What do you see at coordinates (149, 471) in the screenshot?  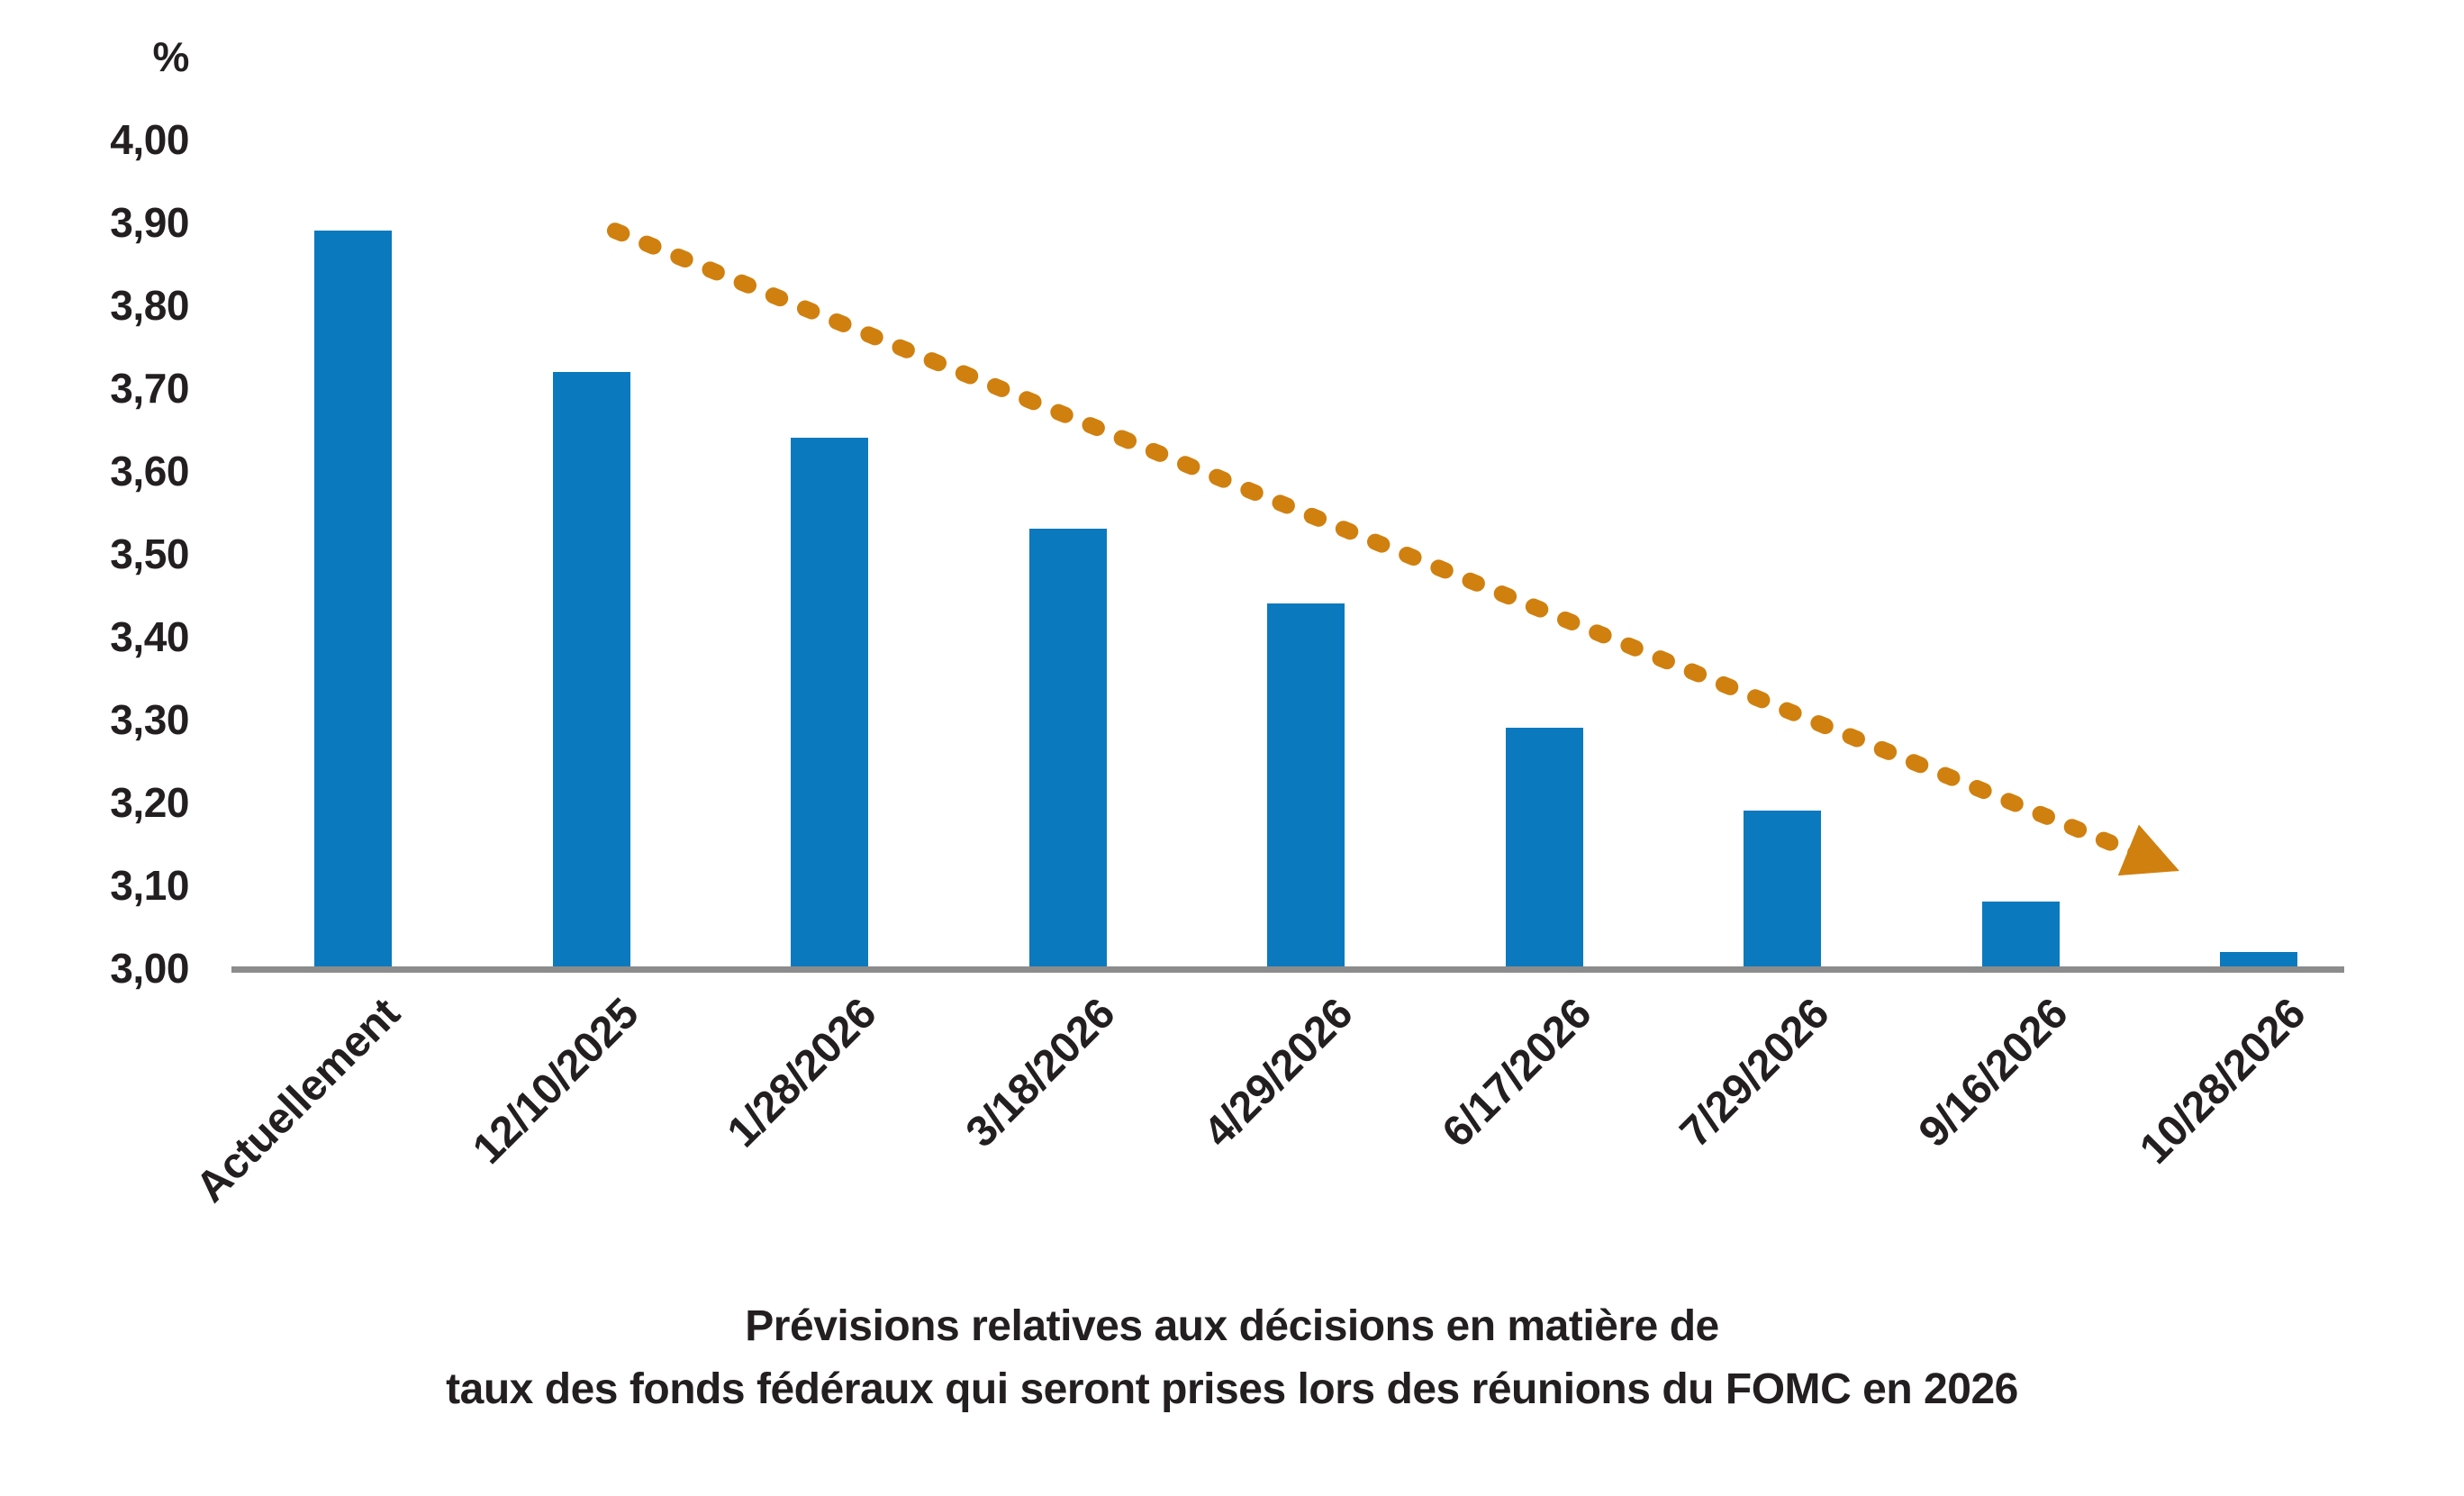 I see `y-axis-tick-label: 3,60` at bounding box center [149, 471].